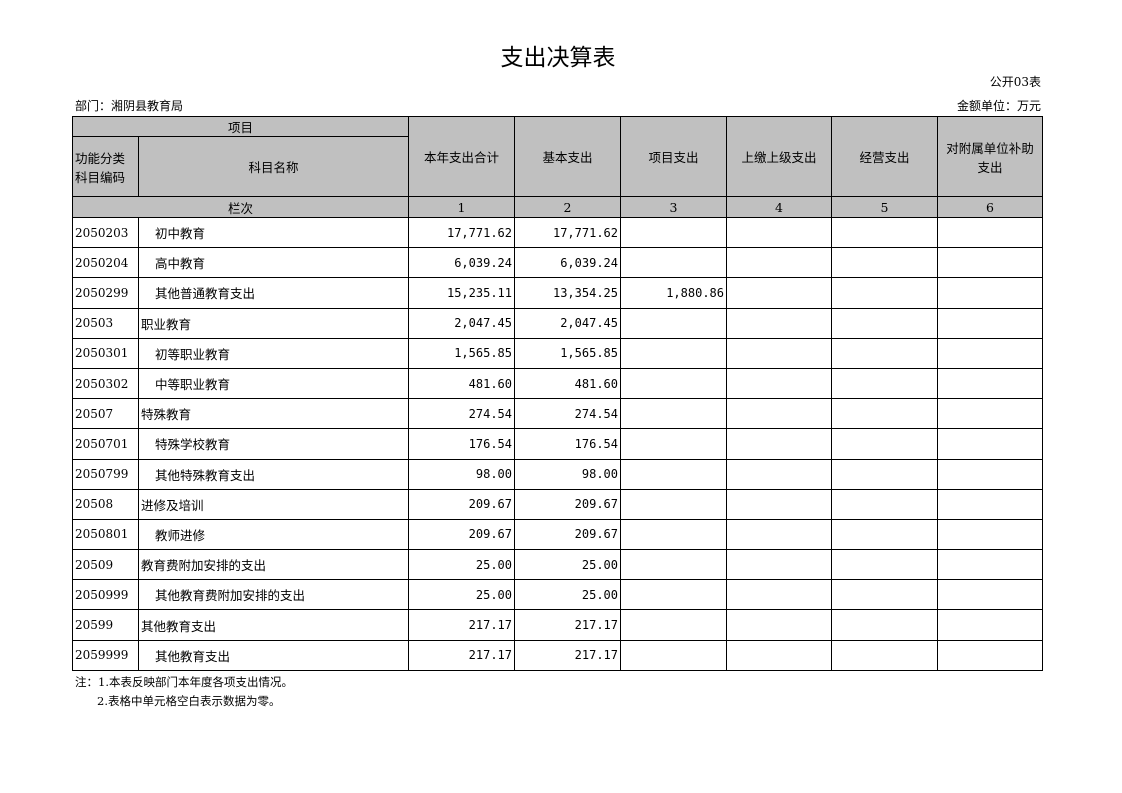 The image size is (1122, 793). I want to click on table-row: 2050301 初等职业教育 1,565.85 1,565.85, so click(557, 353).